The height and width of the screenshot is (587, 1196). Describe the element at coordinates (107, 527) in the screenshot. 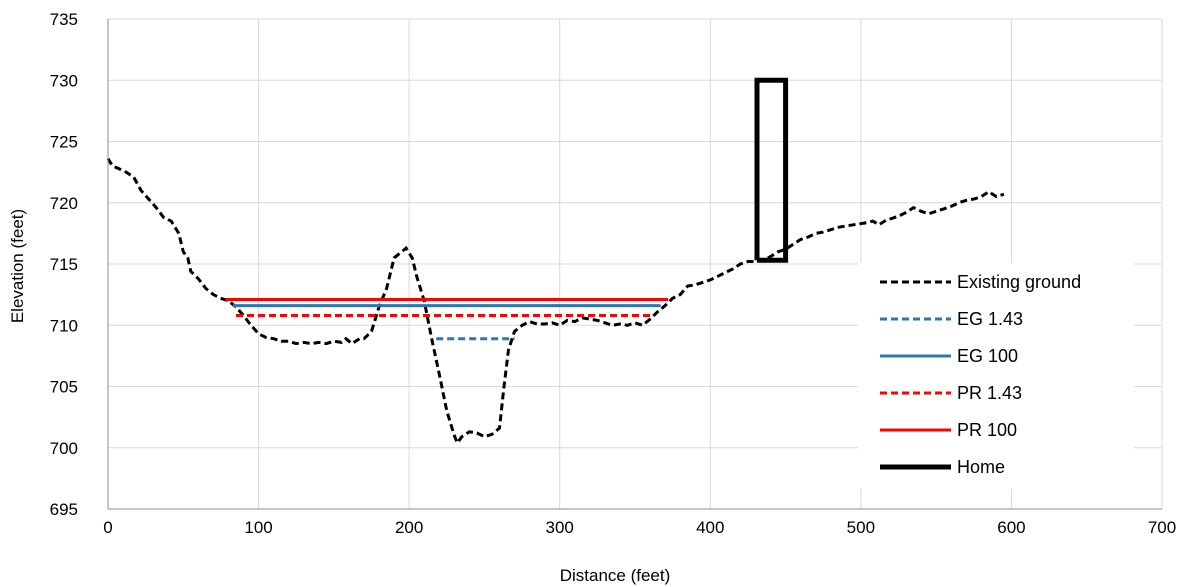

I see `x-tick-label: 0` at that location.